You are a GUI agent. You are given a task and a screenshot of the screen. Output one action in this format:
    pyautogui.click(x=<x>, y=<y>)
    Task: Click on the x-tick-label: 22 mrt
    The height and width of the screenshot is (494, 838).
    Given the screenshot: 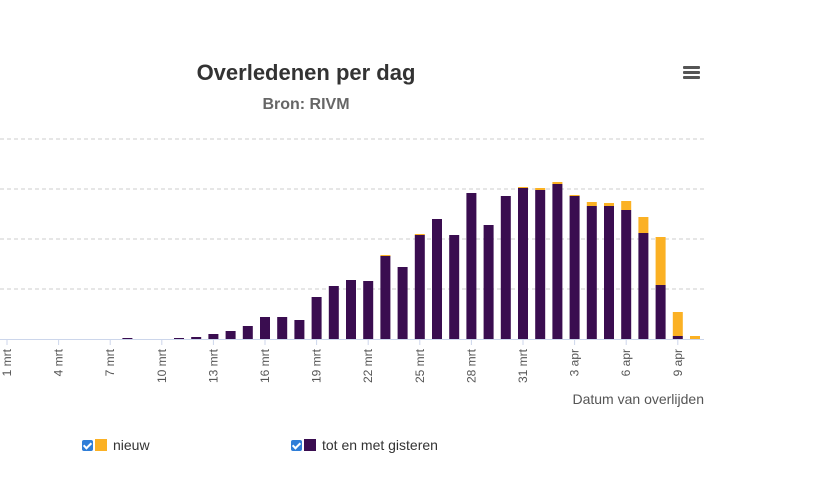 What is the action you would take?
    pyautogui.click(x=368, y=365)
    